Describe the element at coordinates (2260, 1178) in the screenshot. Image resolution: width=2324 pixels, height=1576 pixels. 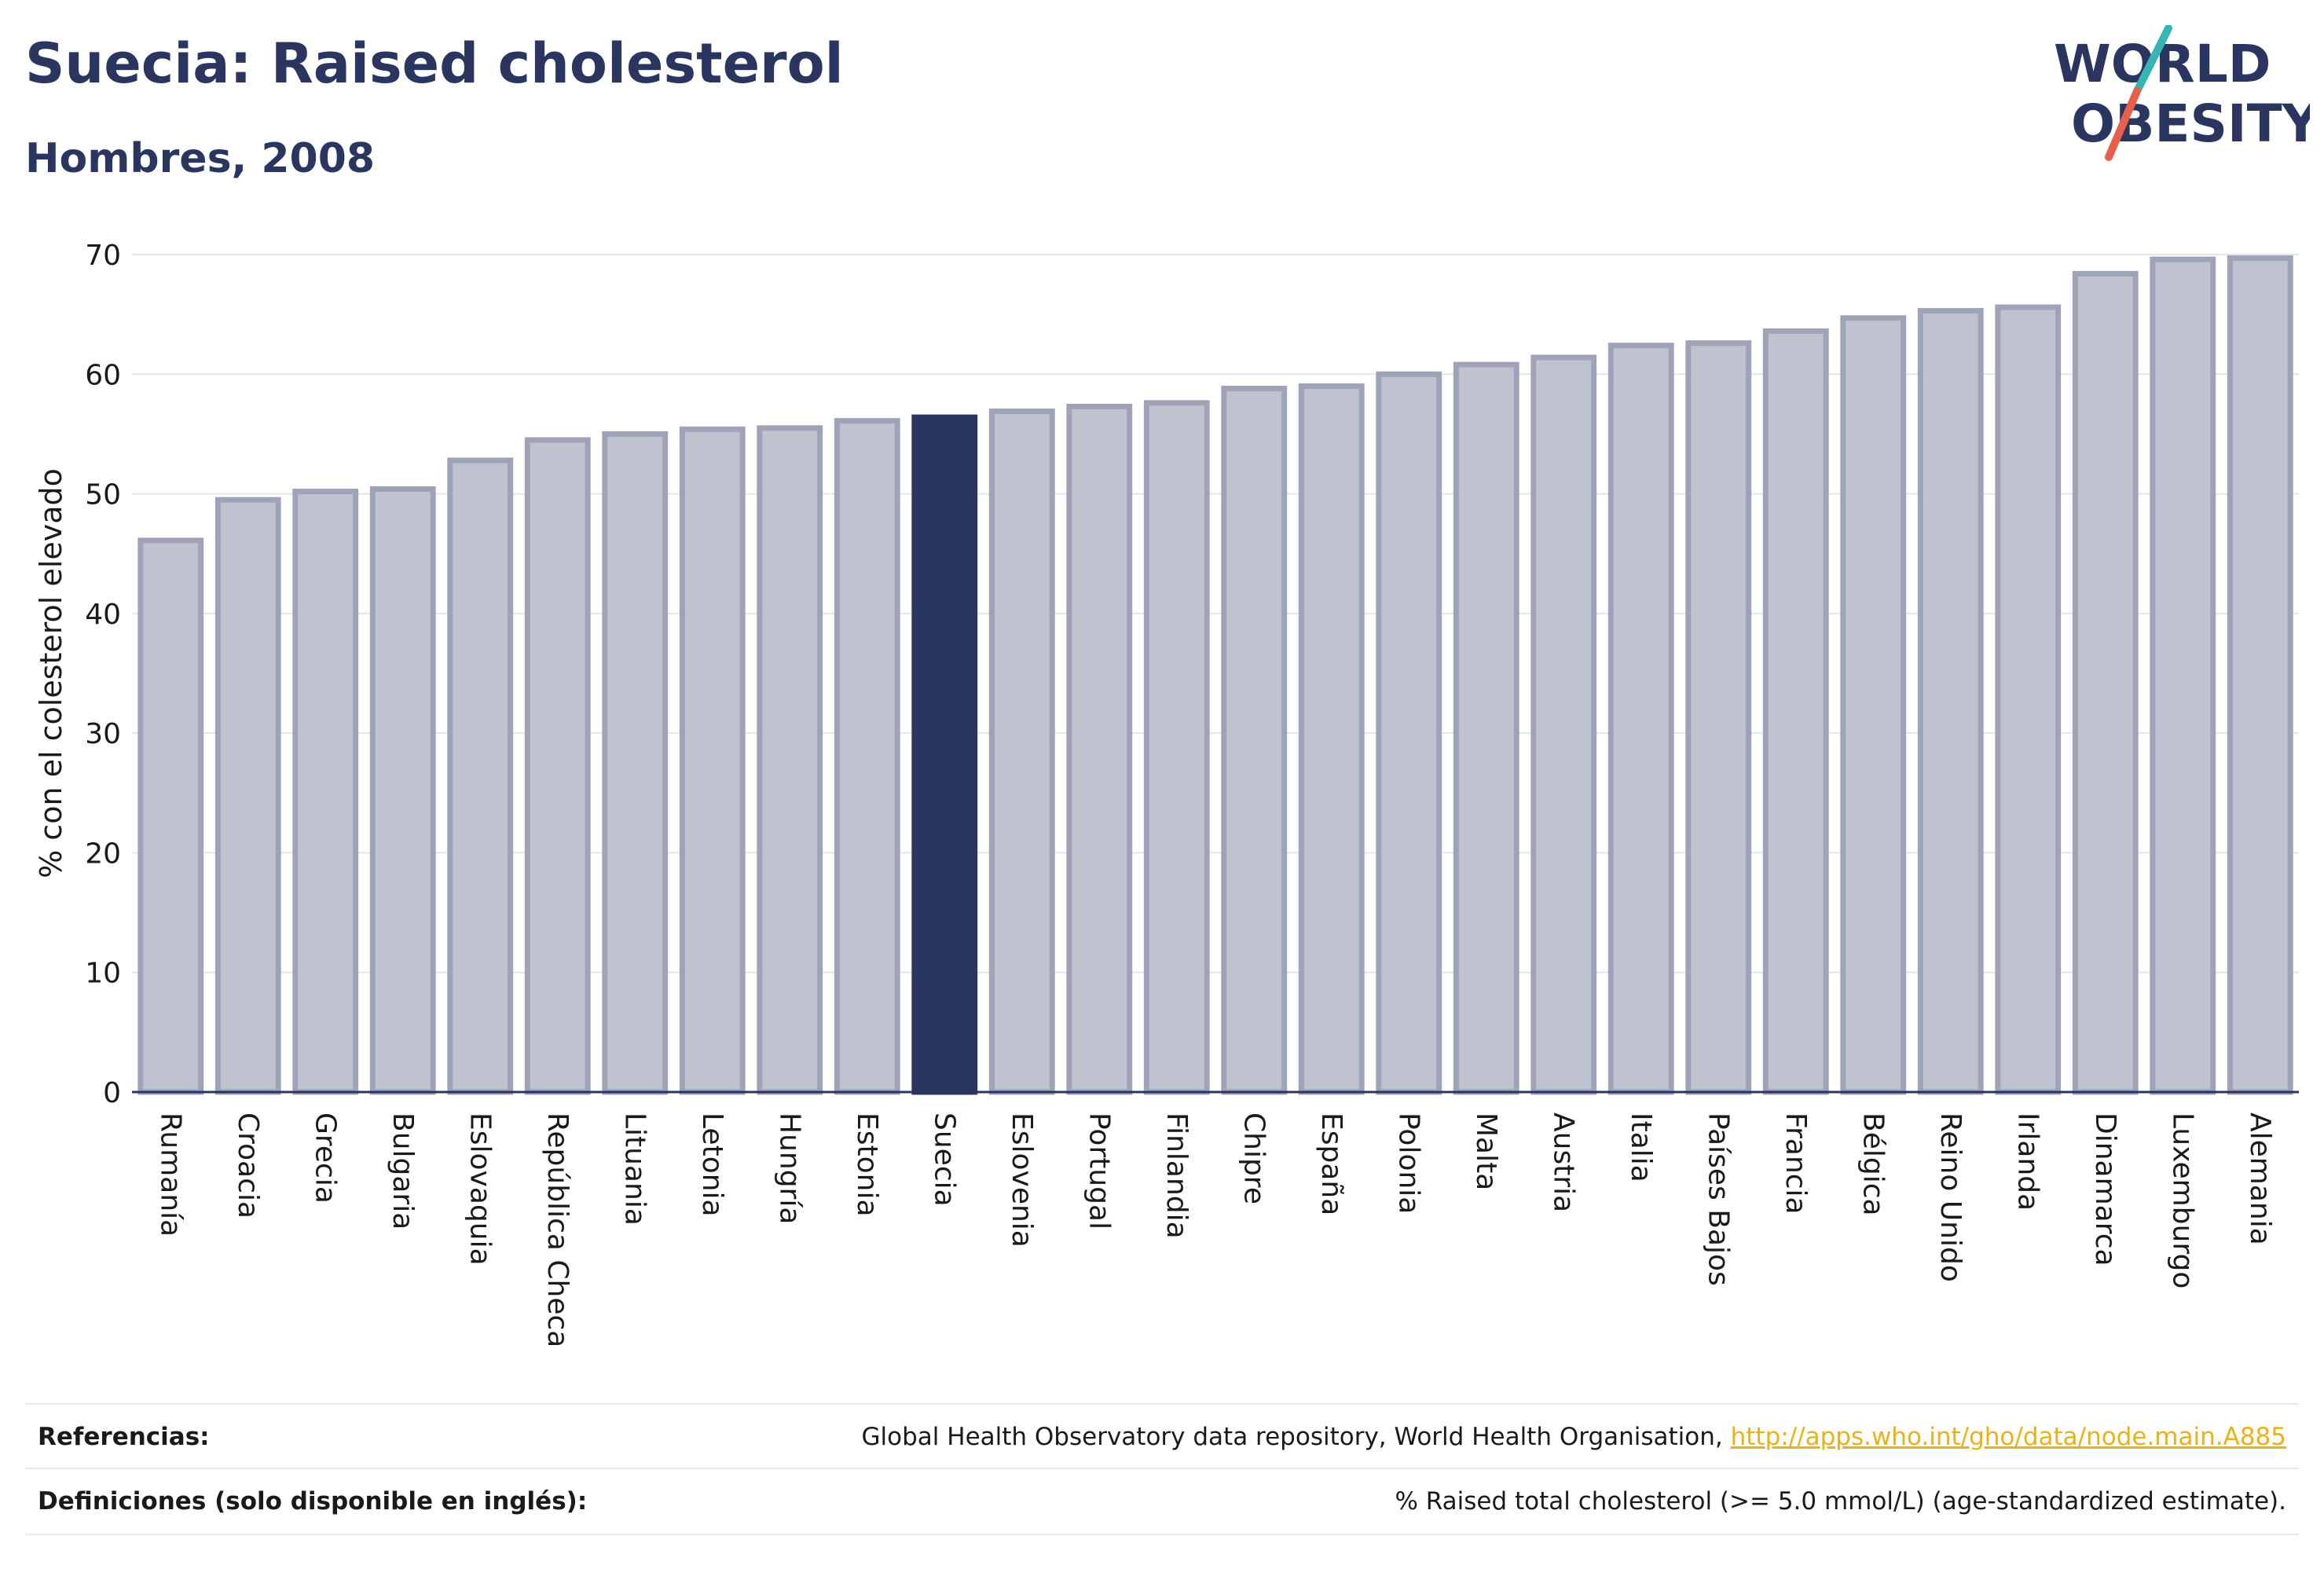
I see `x-tick-label: Alemania` at that location.